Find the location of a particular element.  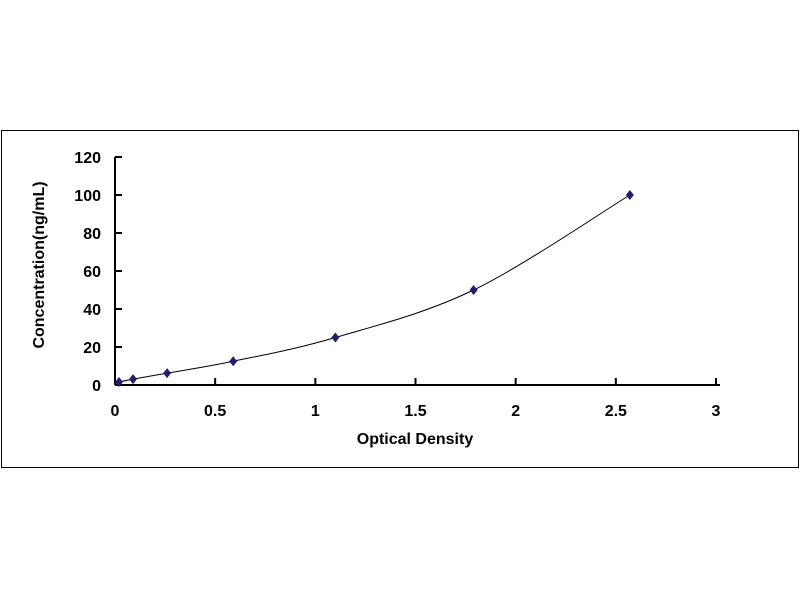

x-axis-label: Optical Density is located at coordinates (415, 439).